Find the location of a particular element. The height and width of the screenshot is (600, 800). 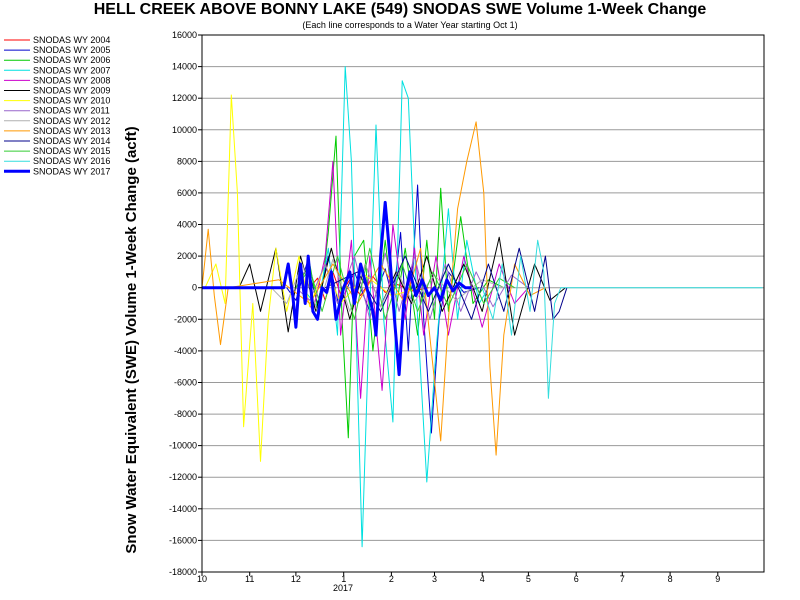

x-tick-label: 7 is located at coordinates (622, 579).